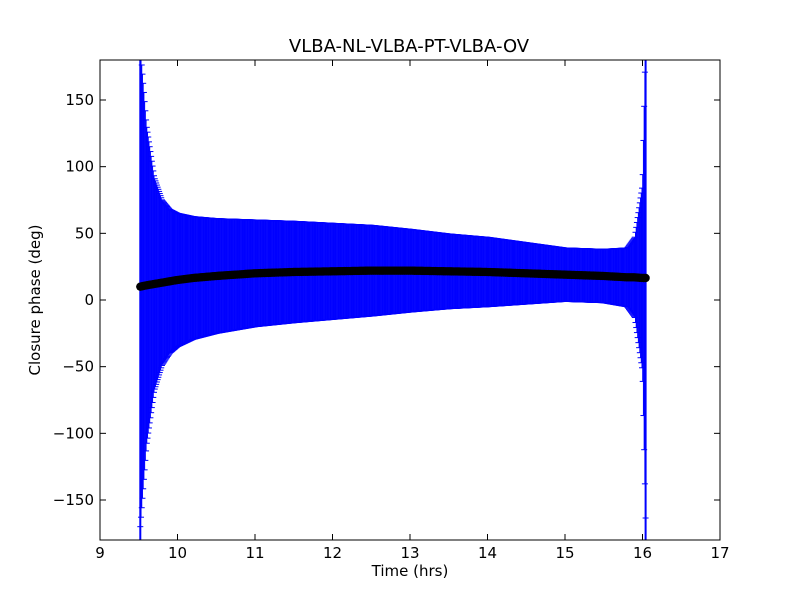 The image size is (800, 600). I want to click on y-tick-label: 0, so click(89, 300).